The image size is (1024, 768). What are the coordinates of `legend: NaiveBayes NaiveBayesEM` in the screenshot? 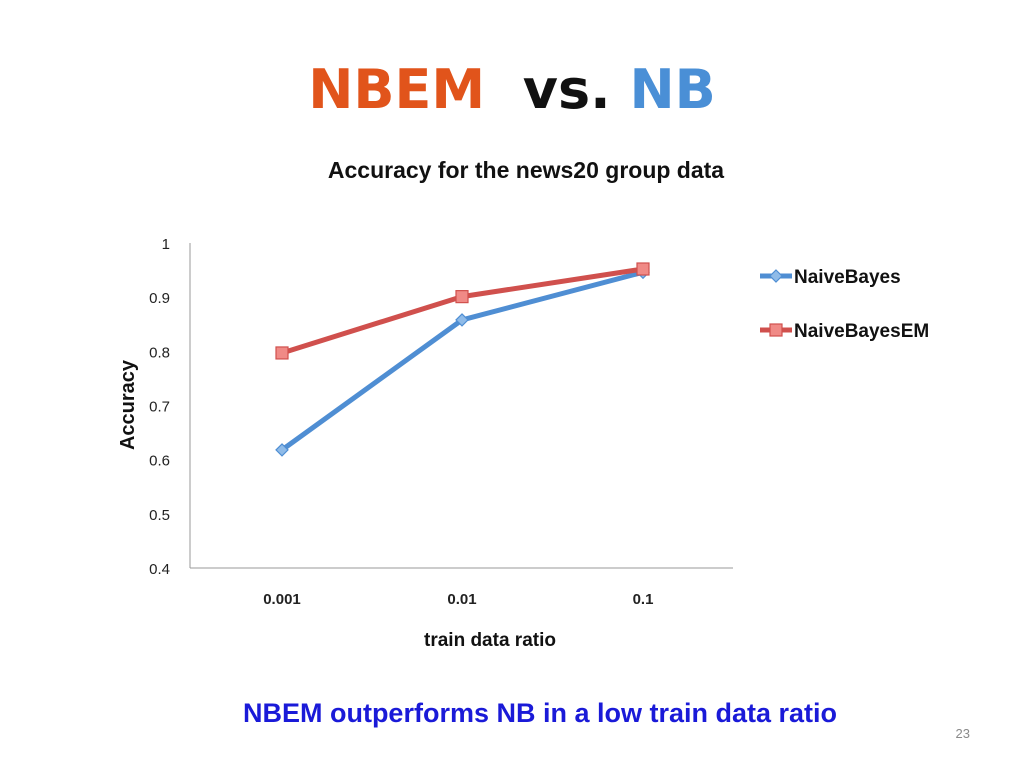 It's located at (844, 304).